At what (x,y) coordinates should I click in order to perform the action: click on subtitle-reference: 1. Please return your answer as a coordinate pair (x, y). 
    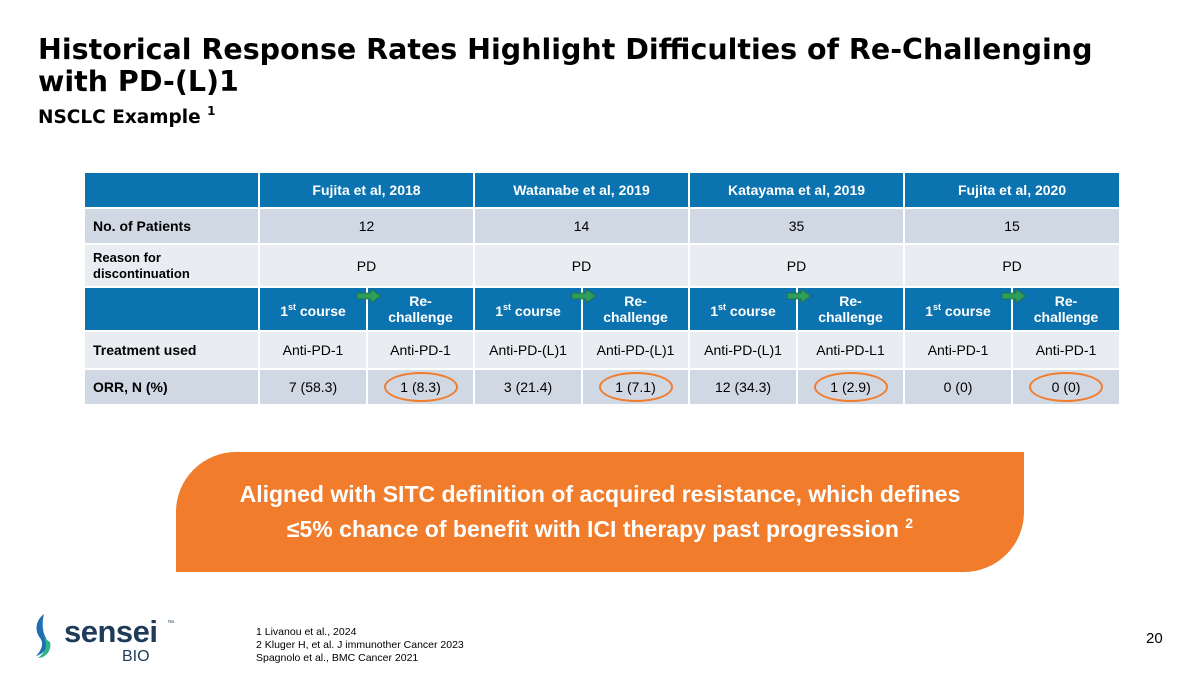
    Looking at the image, I should click on (211, 111).